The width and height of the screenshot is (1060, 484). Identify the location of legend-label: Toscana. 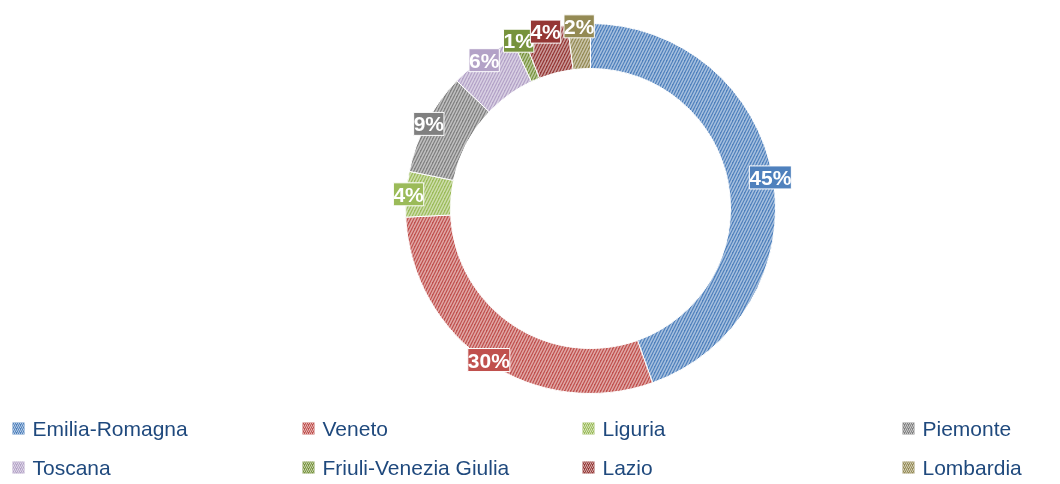
(72, 467).